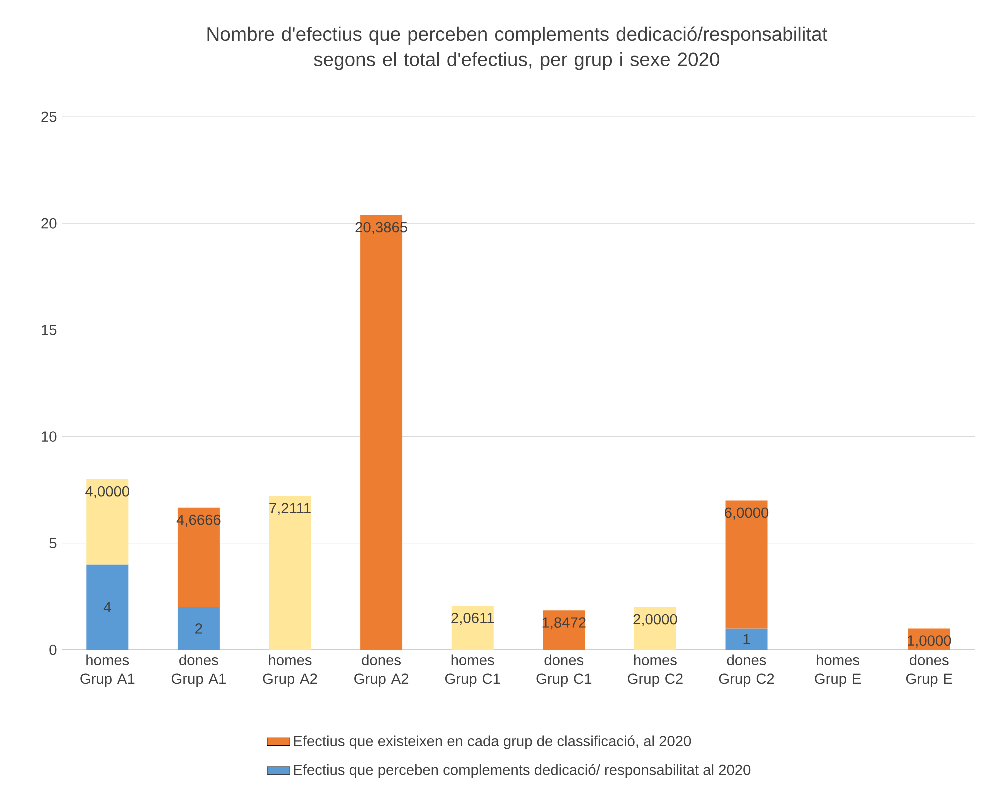 This screenshot has height=807, width=995. I want to click on x-tick-label: dones Grup C1, so click(564, 671).